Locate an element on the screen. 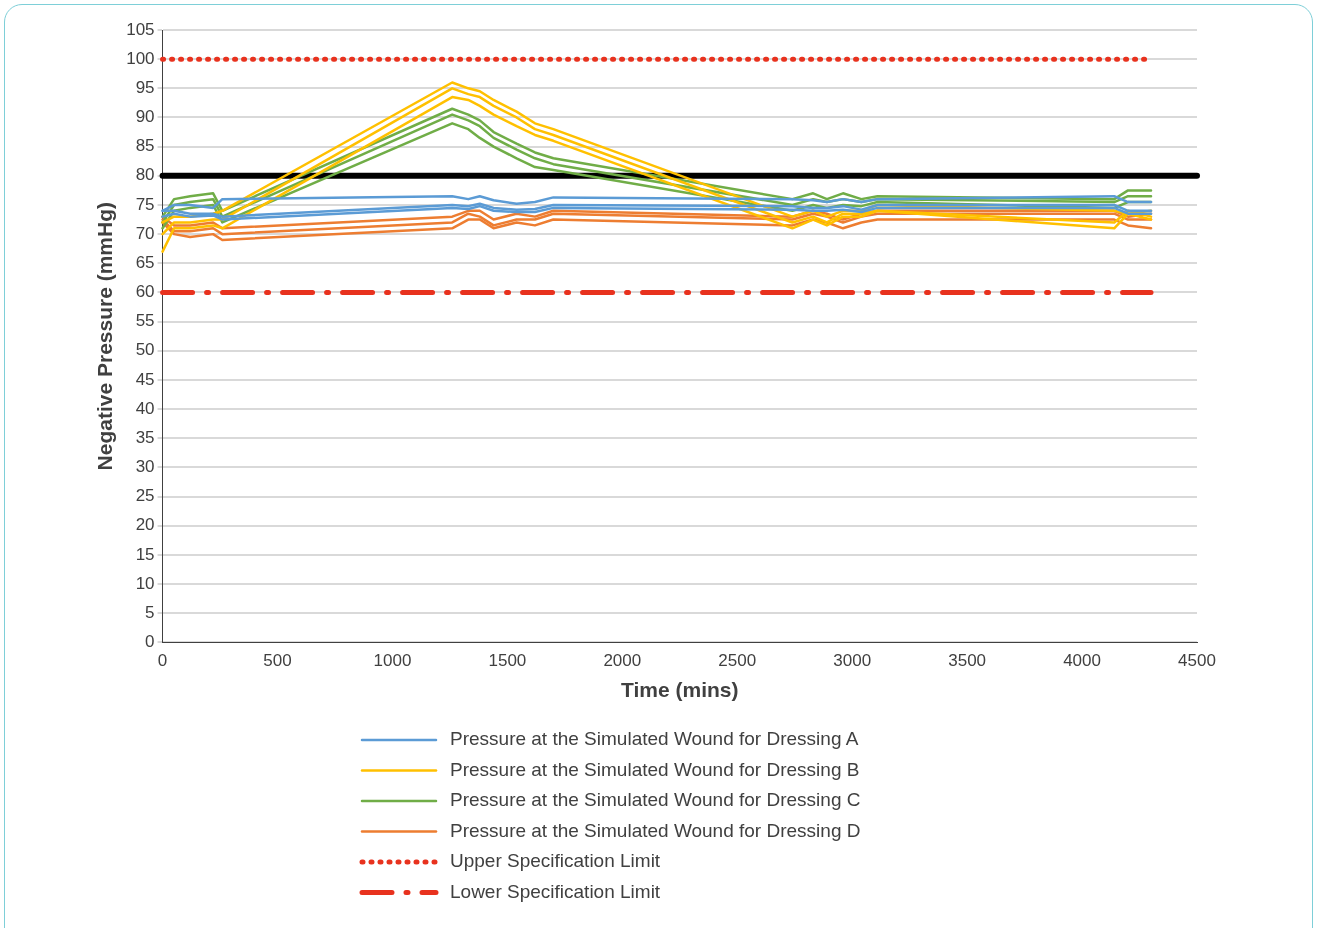 Image resolution: width=1317 pixels, height=928 pixels. x-tick-label: 500 is located at coordinates (277, 661).